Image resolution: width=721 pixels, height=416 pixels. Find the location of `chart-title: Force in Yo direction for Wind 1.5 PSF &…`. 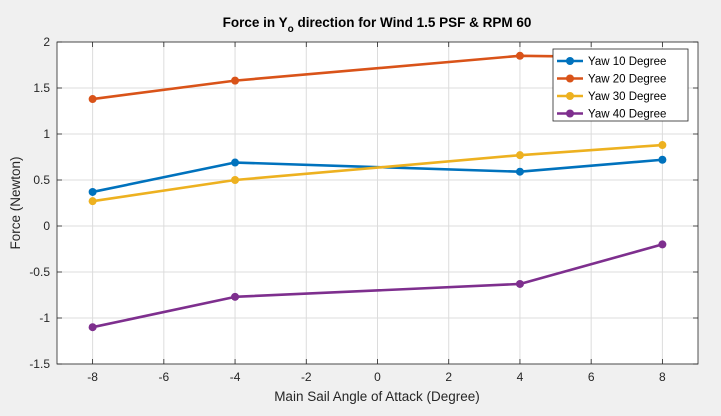

chart-title: Force in Yo direction for Wind 1.5 PSF &… is located at coordinates (377, 25).